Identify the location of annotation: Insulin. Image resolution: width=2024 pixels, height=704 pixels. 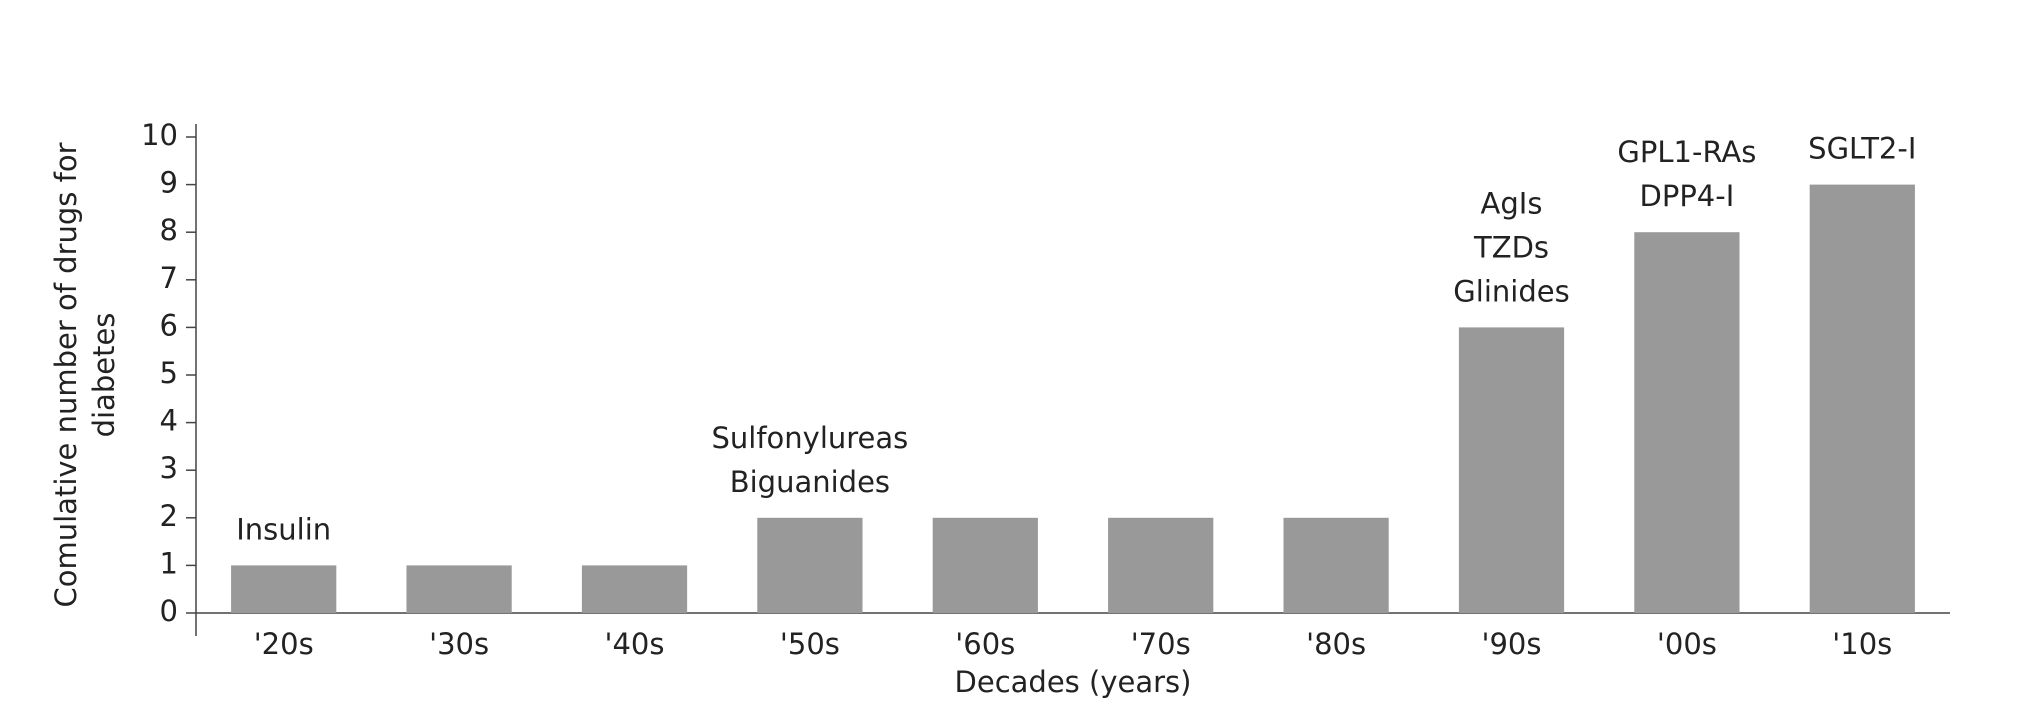
(283, 529).